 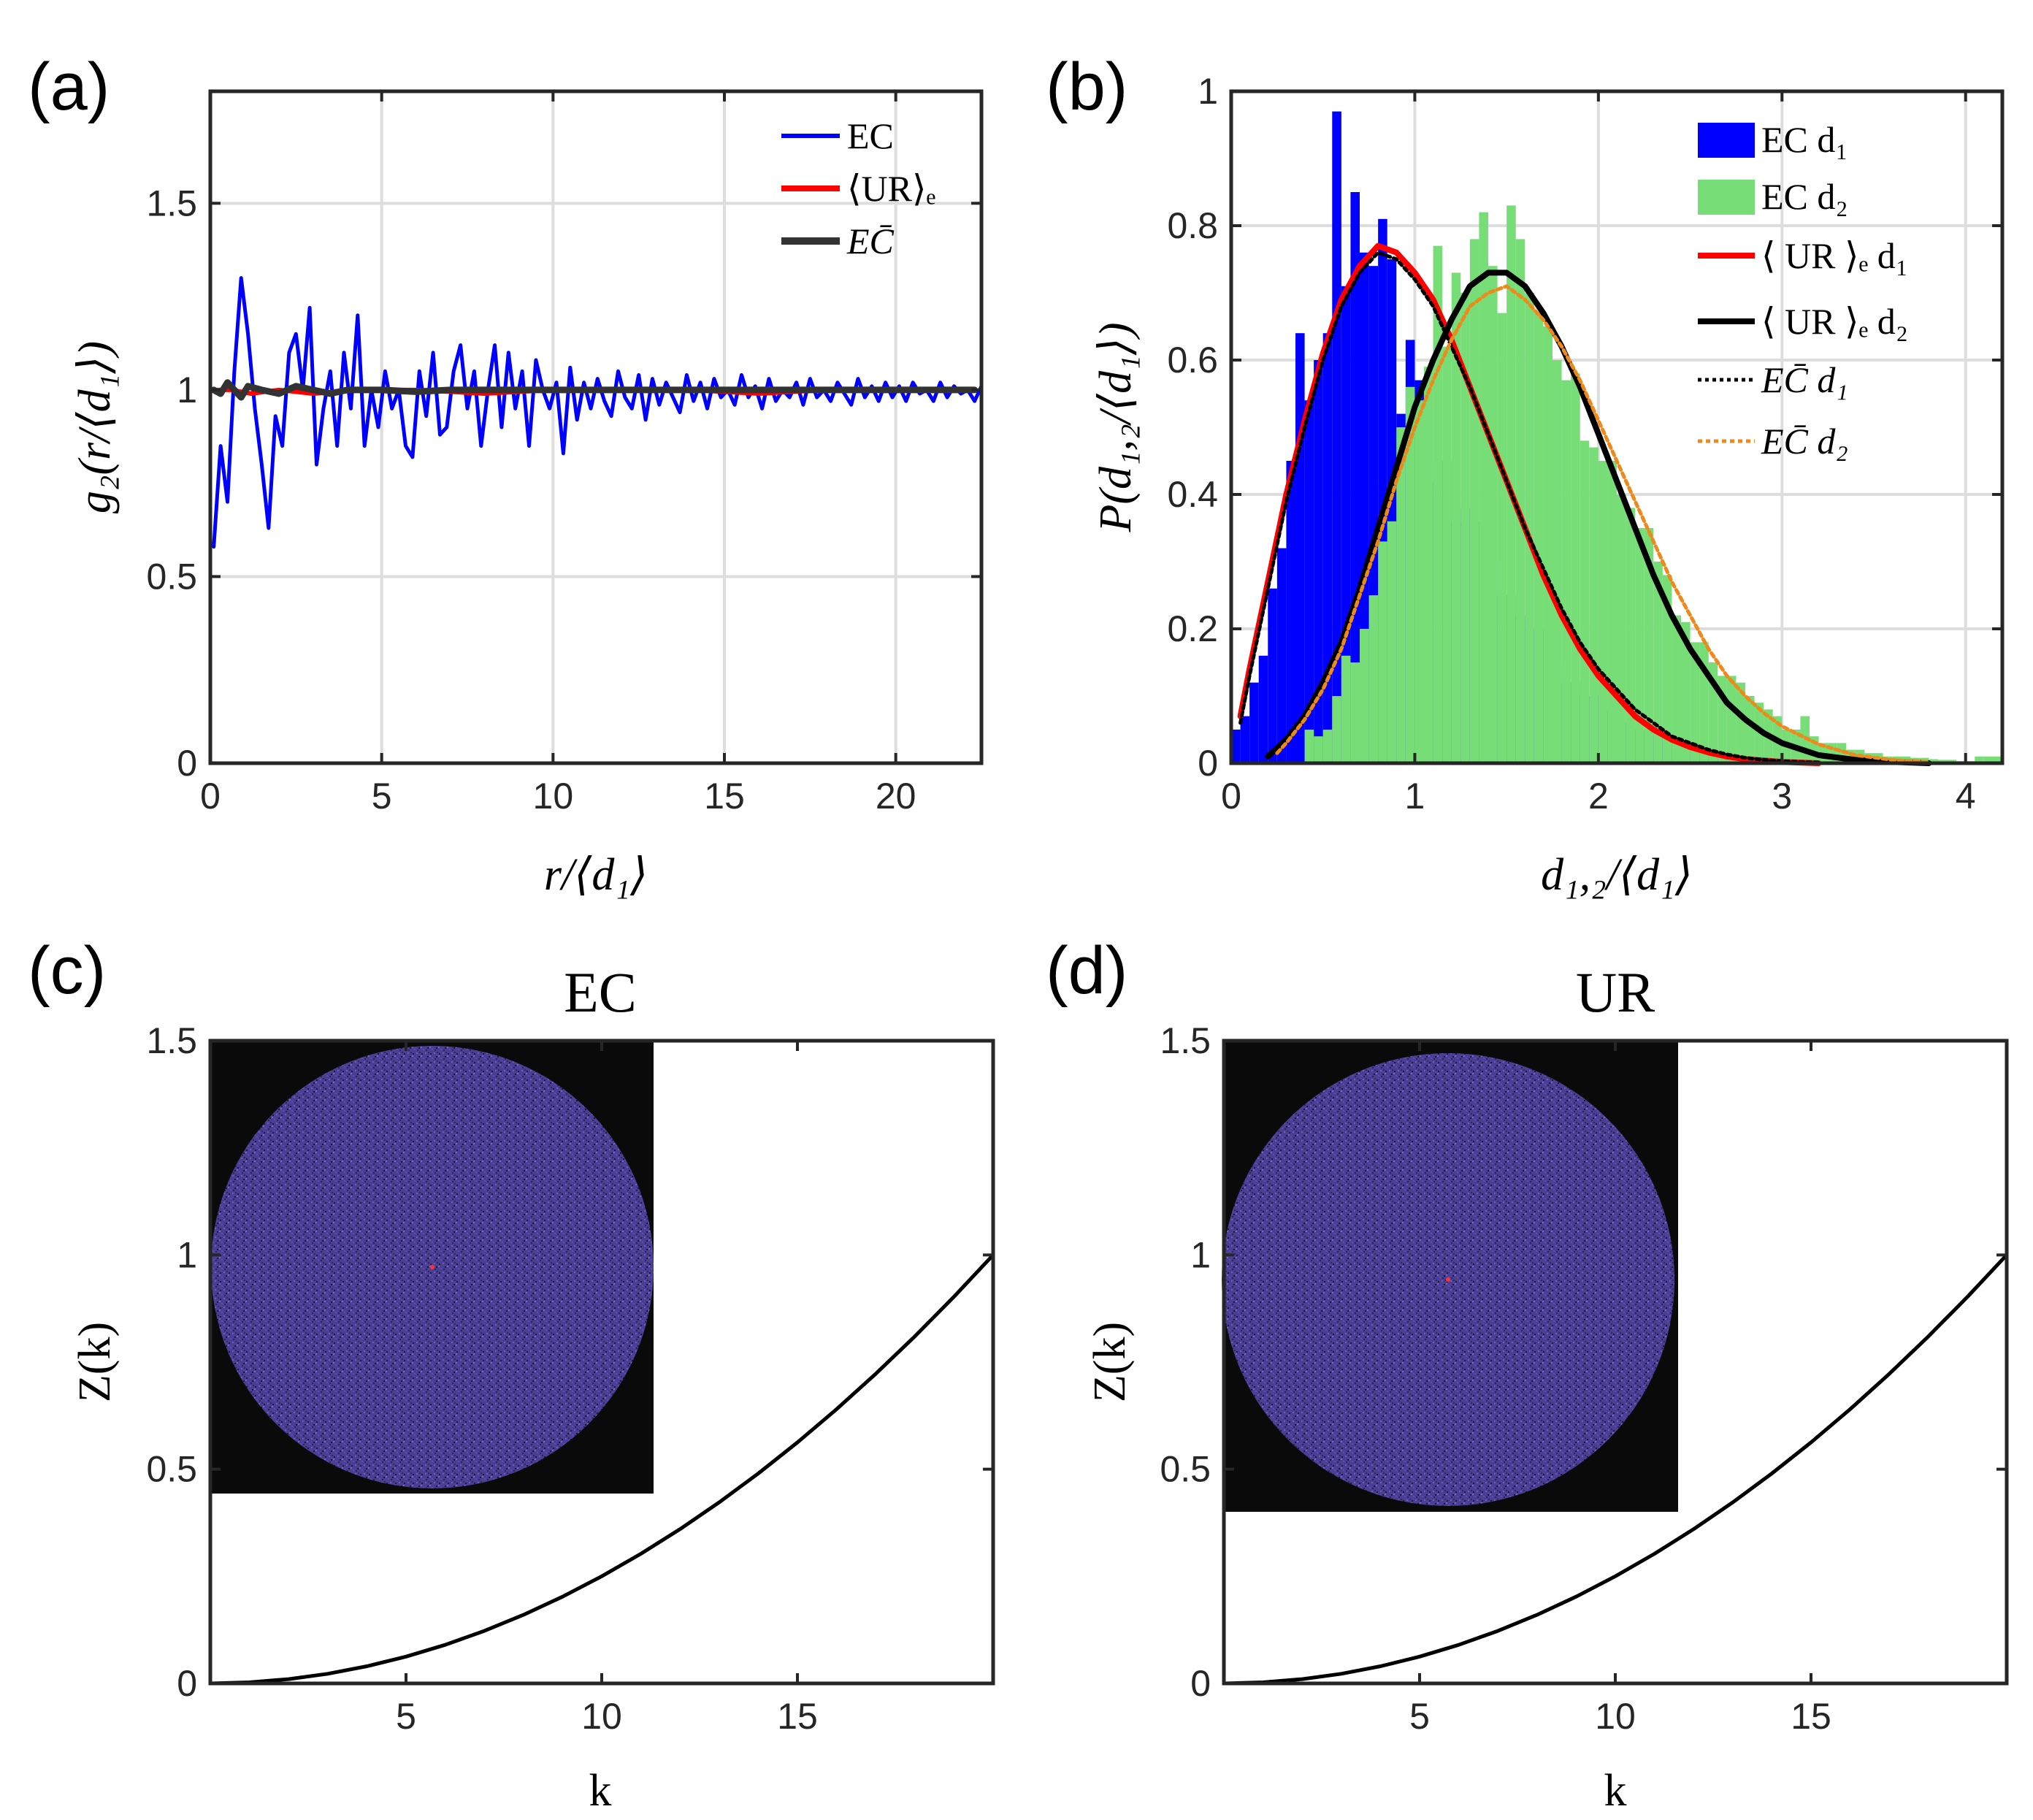 I want to click on panel-a-legend: EC ⟨UR⟩ₑ EC̄, so click(x=858, y=188).